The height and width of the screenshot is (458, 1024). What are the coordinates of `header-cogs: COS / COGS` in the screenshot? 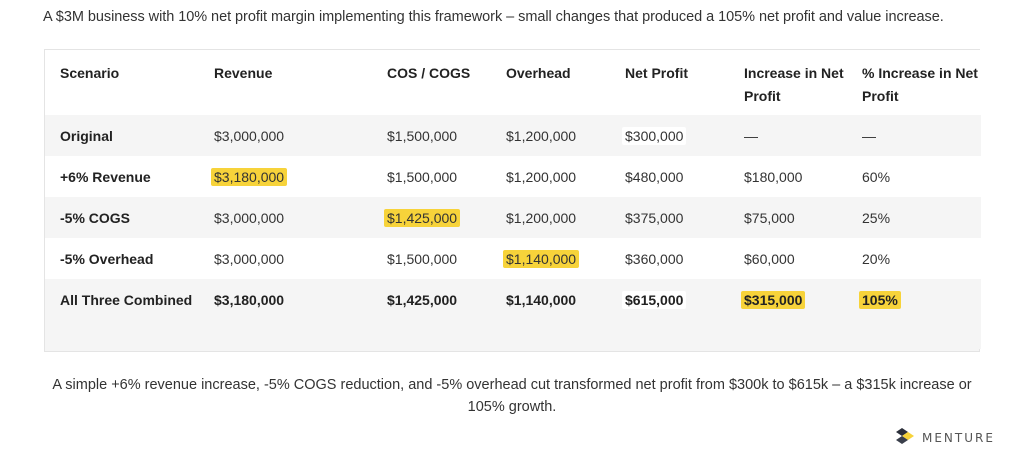 It's located at (446, 82).